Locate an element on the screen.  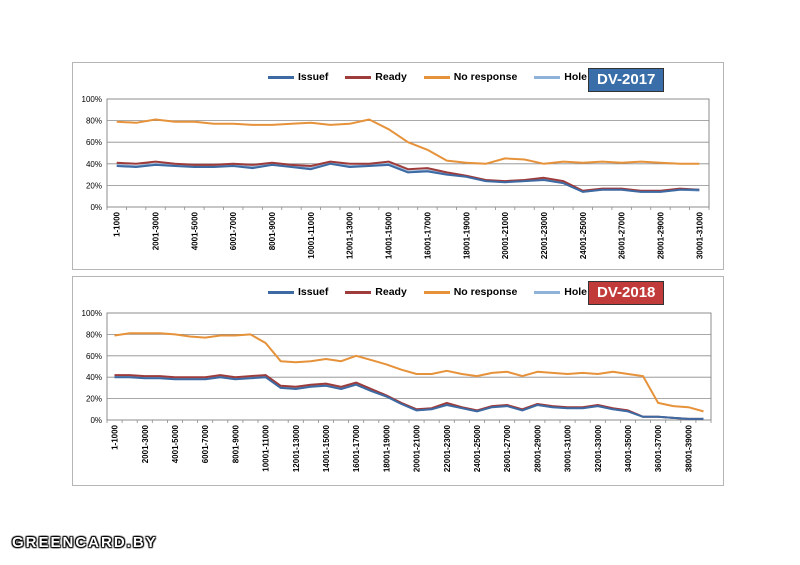
badge-dv2017: DV-2017 is located at coordinates (626, 80).